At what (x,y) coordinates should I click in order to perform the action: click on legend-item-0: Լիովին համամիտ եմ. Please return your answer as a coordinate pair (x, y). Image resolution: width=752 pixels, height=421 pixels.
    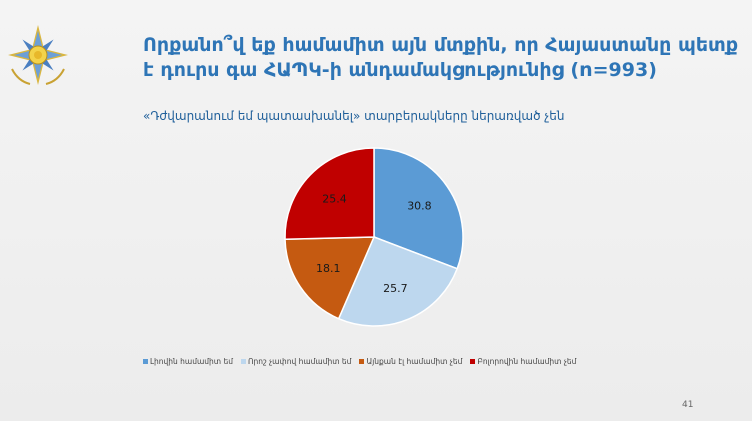
    Looking at the image, I should click on (188, 361).